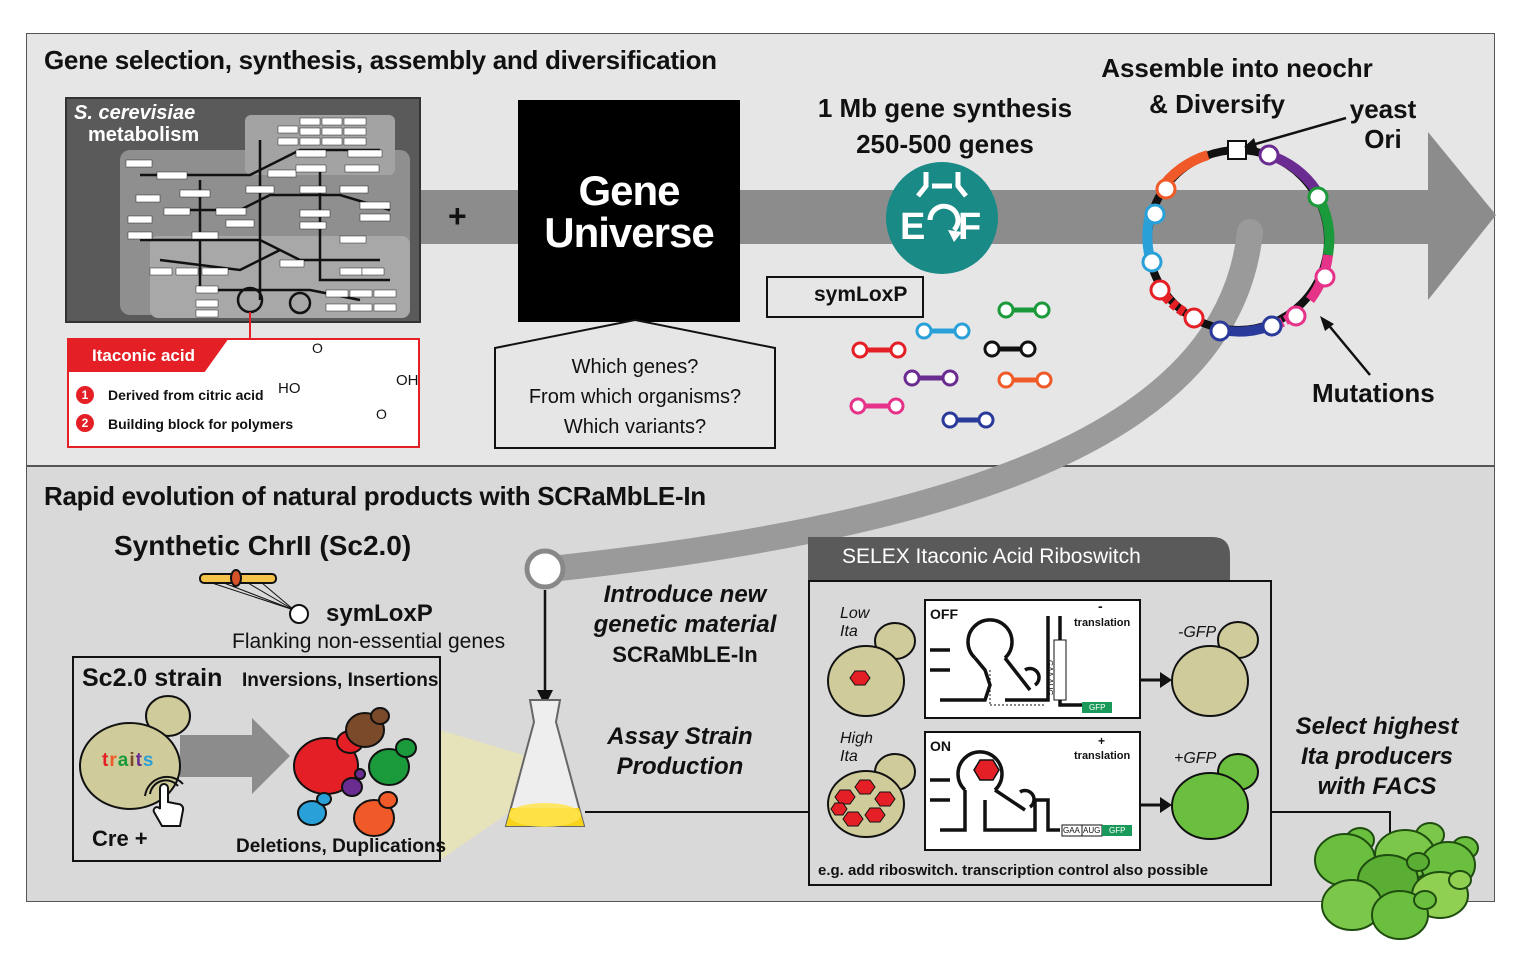 The height and width of the screenshot is (972, 1524). I want to click on main-arrow-head, so click(1462, 216).